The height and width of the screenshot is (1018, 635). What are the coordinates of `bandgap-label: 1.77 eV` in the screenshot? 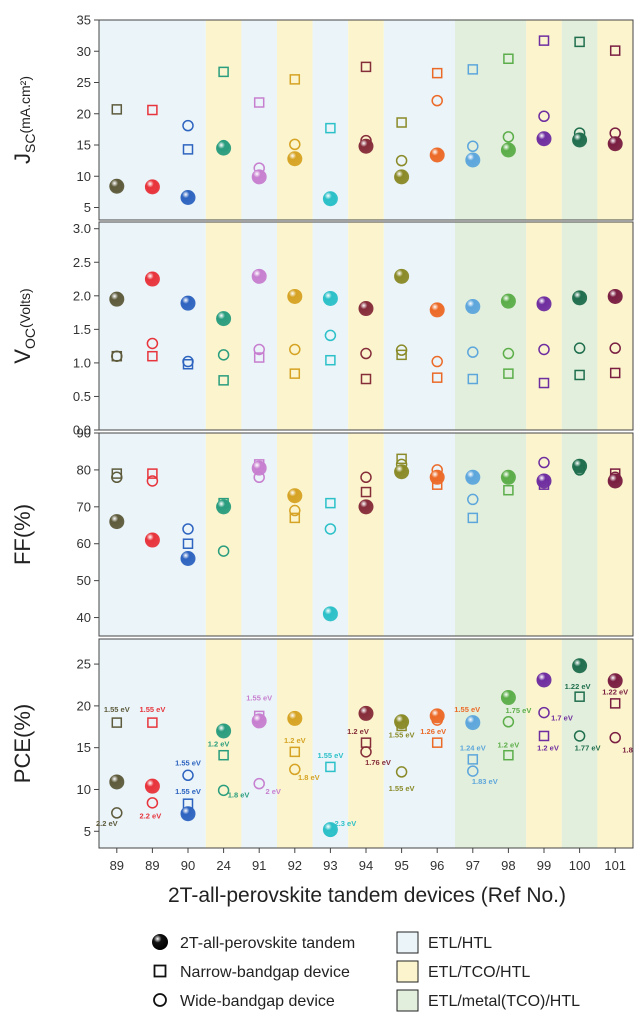 It's located at (588, 748).